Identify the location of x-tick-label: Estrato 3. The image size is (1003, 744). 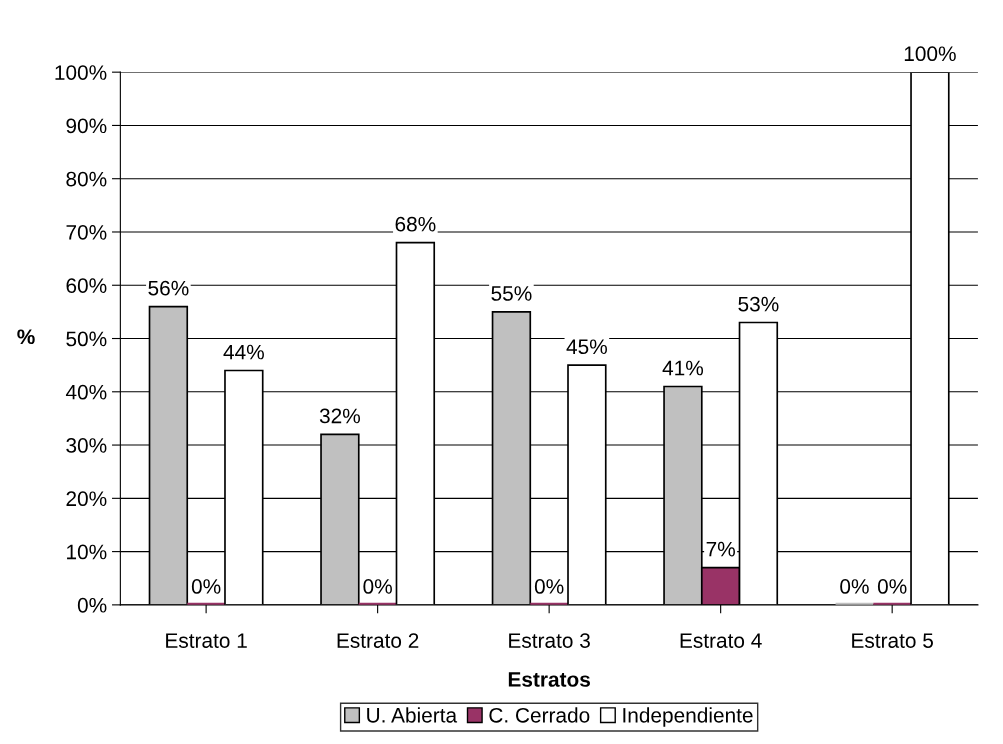
(549, 640).